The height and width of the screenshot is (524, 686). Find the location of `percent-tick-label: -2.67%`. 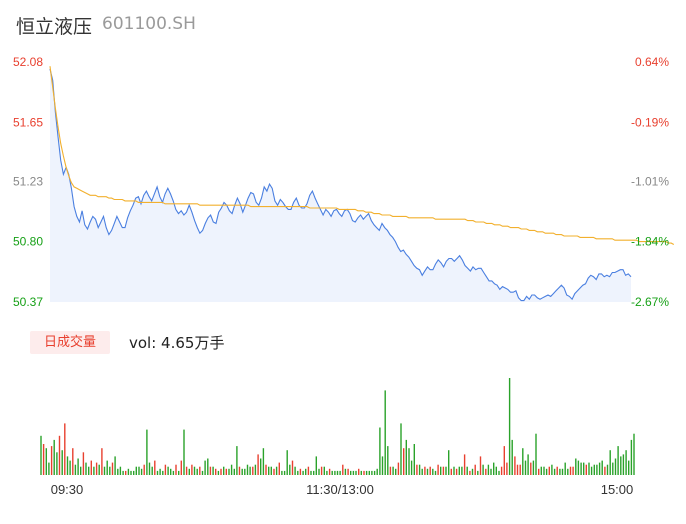

percent-tick-label: -2.67% is located at coordinates (650, 302).